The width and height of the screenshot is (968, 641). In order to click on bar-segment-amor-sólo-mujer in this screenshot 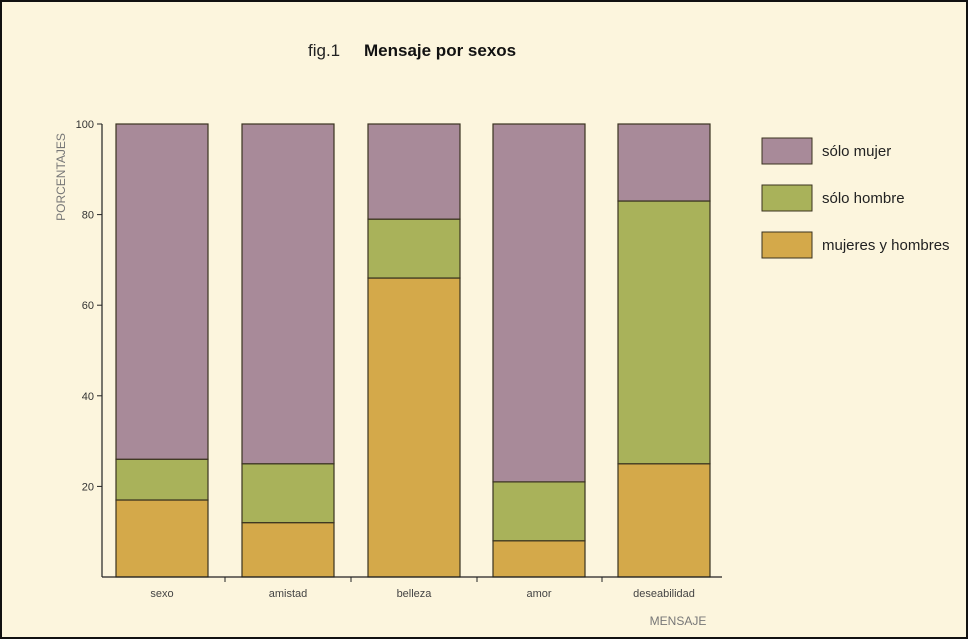, I will do `click(539, 303)`.